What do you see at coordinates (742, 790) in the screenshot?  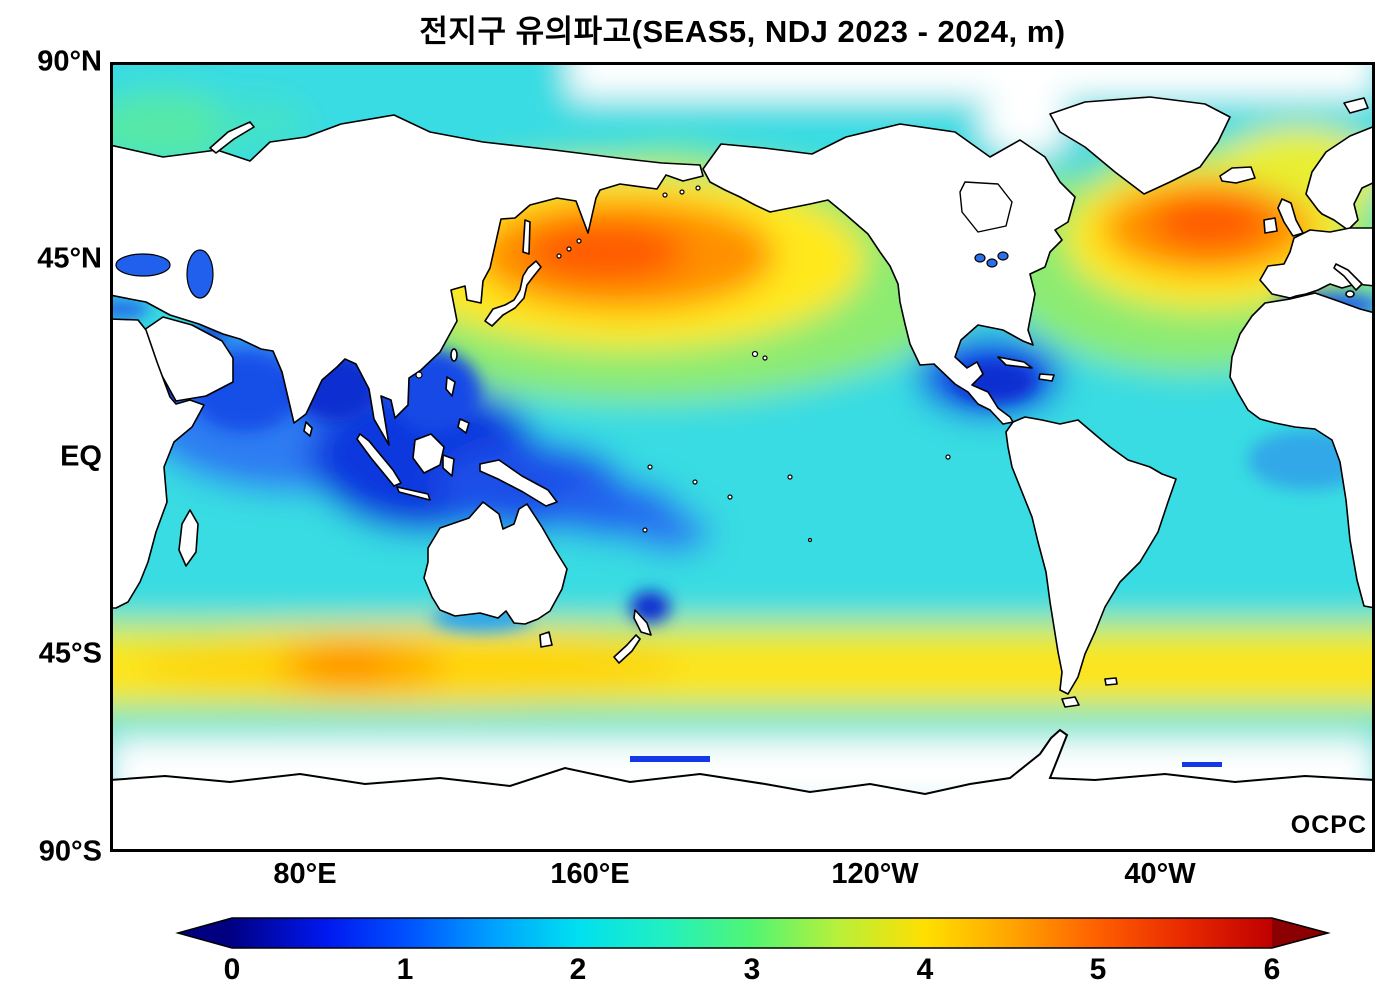 I see `landmass-antarctica` at bounding box center [742, 790].